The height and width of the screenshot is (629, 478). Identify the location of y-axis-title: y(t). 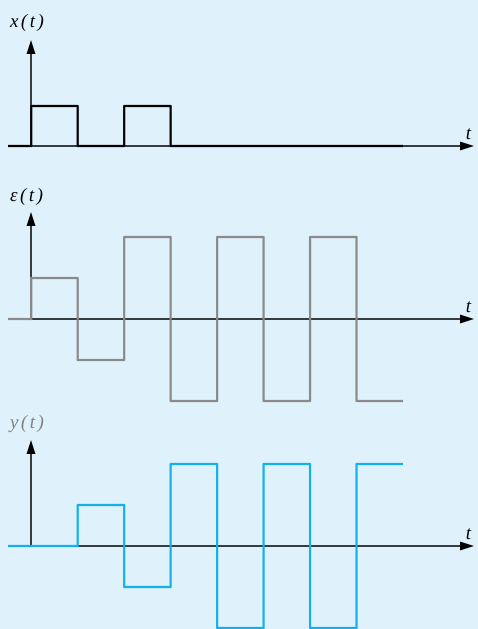
(27, 422).